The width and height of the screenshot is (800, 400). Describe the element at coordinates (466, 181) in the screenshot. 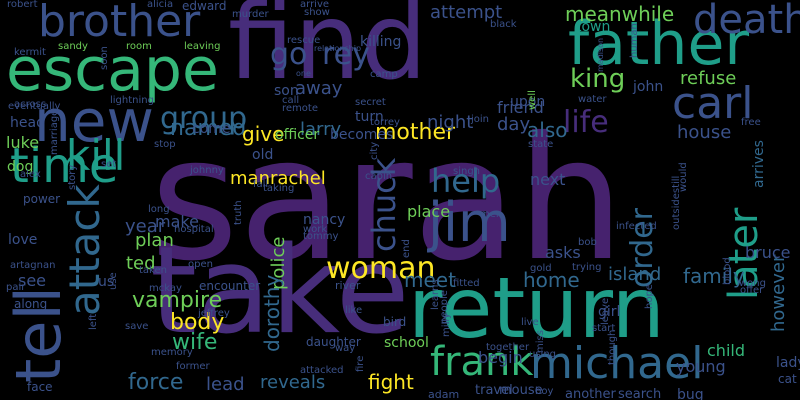

I see `word: help` at that location.